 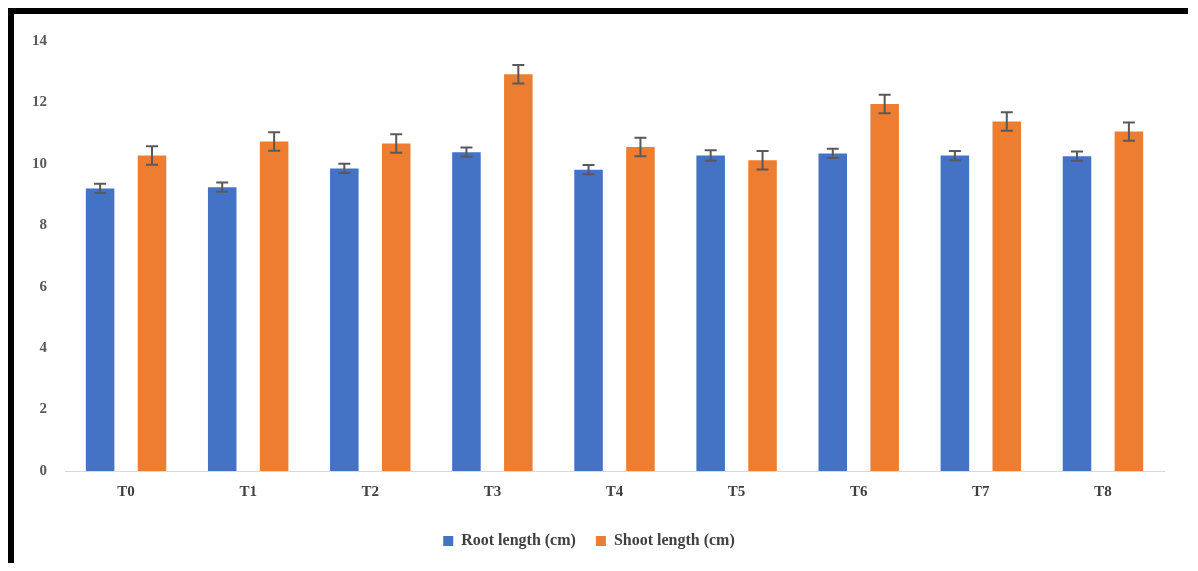 What do you see at coordinates (126, 490) in the screenshot?
I see `x-tick-label: T0` at bounding box center [126, 490].